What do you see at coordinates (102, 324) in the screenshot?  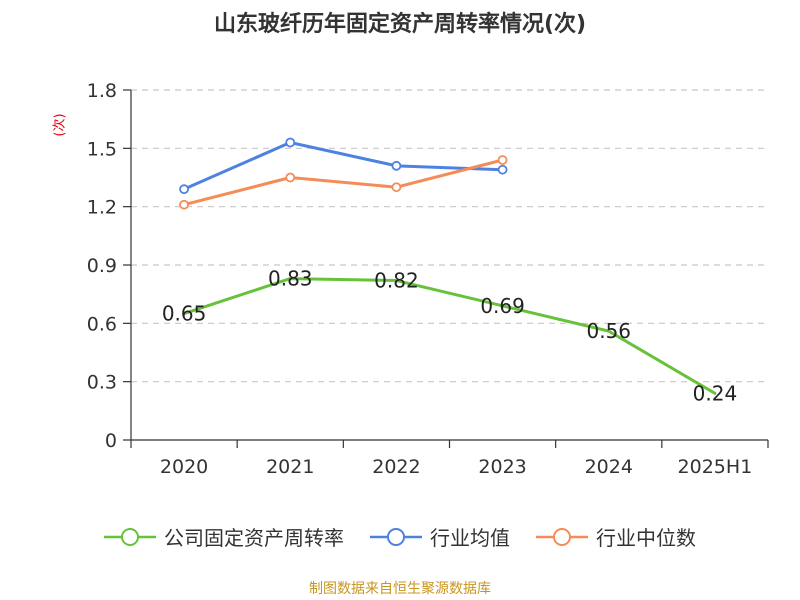 I see `y-tick-label: 0.6` at bounding box center [102, 324].